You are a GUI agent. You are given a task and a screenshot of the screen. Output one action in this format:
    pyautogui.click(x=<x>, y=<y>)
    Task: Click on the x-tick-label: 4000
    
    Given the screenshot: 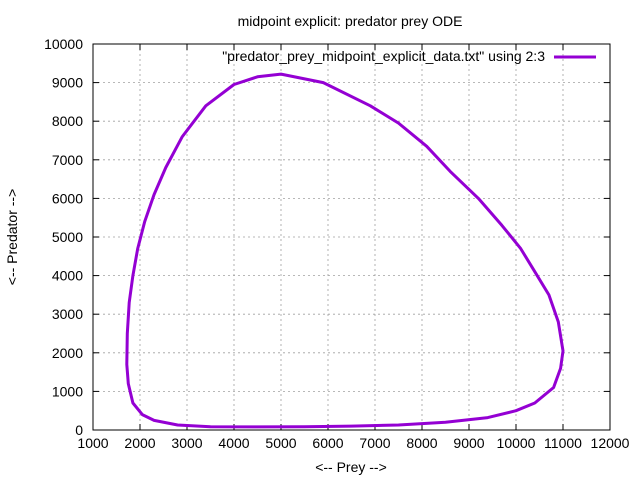 What is the action you would take?
    pyautogui.click(x=233, y=443)
    